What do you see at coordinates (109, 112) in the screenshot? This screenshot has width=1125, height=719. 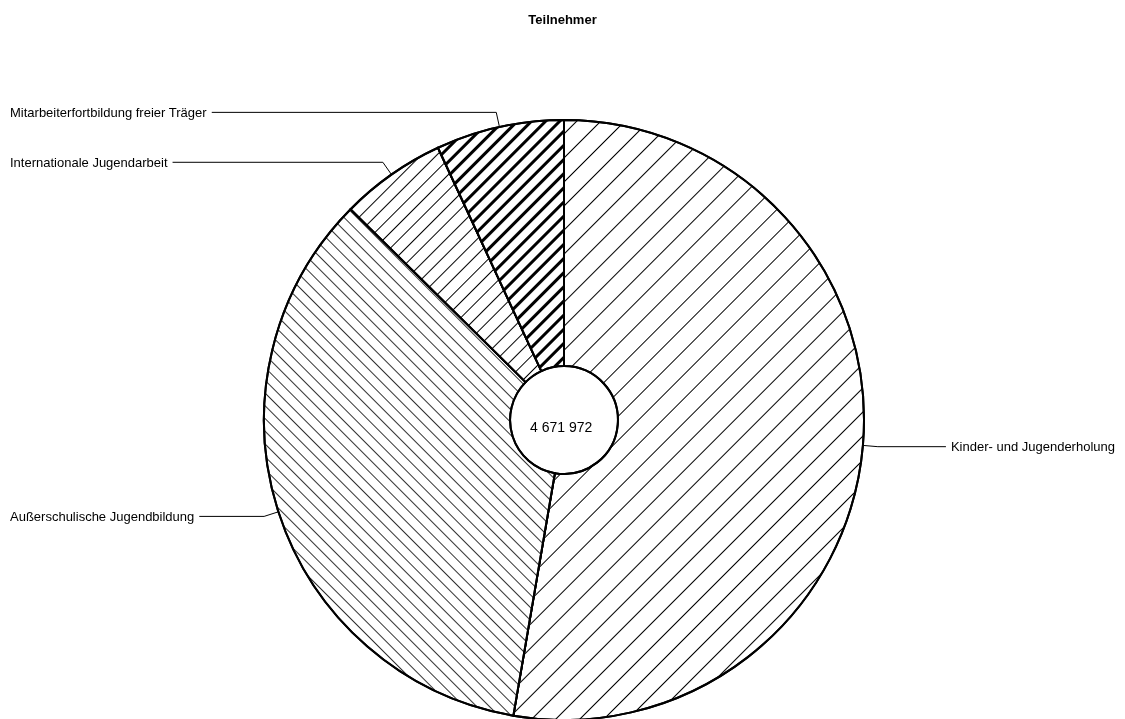 I see `slice-label: Mitarbeiterfortbildung freier Träger` at bounding box center [109, 112].